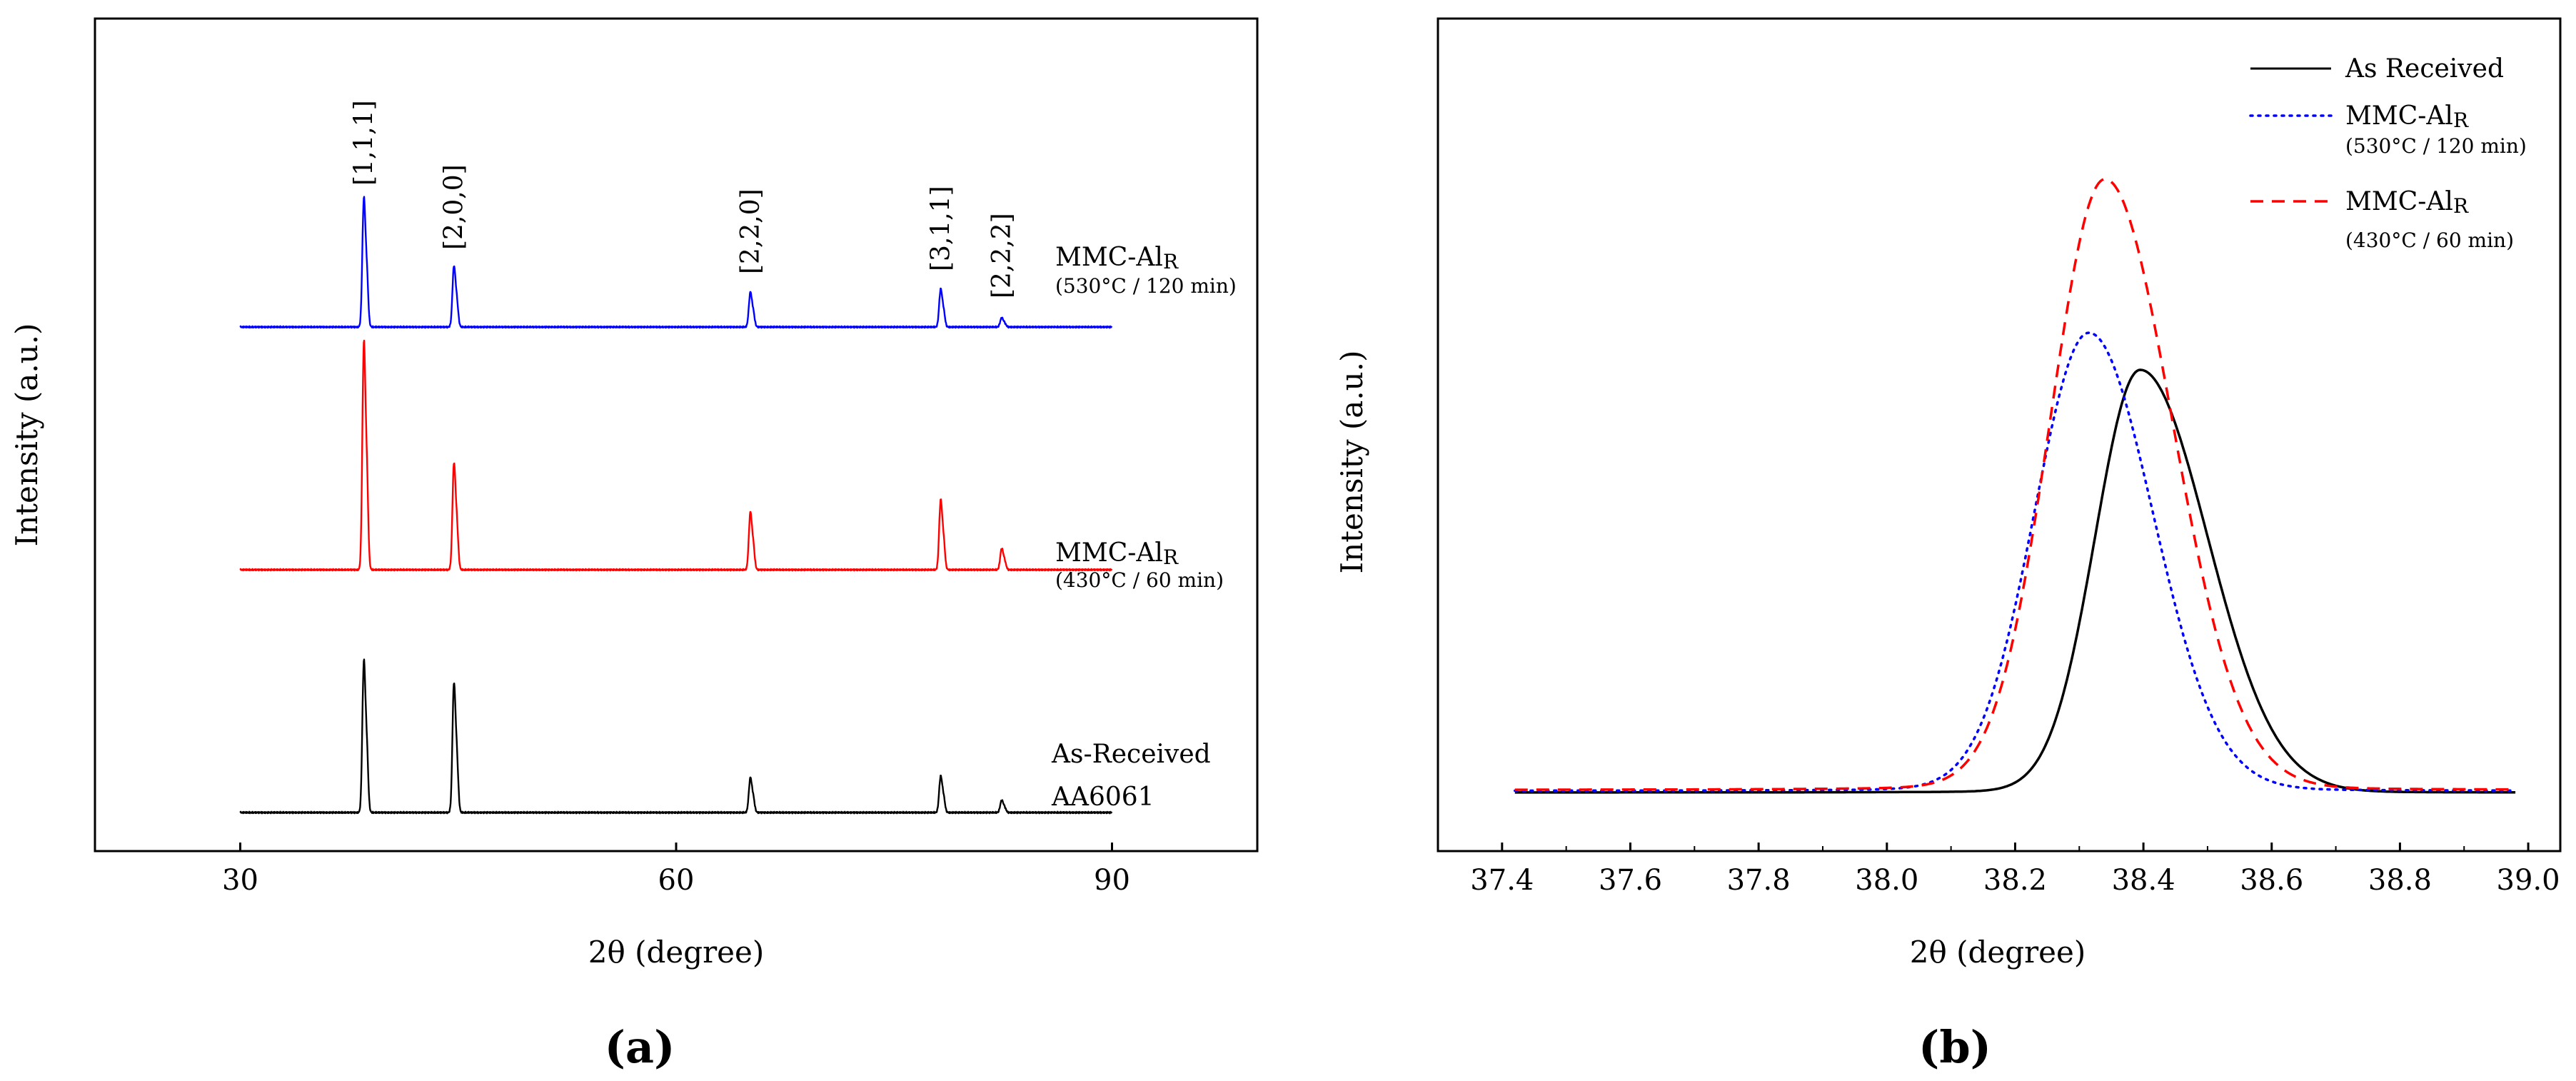 The image size is (2576, 1081). I want to click on panel-a-peak-label: [2,0,0], so click(454, 207).